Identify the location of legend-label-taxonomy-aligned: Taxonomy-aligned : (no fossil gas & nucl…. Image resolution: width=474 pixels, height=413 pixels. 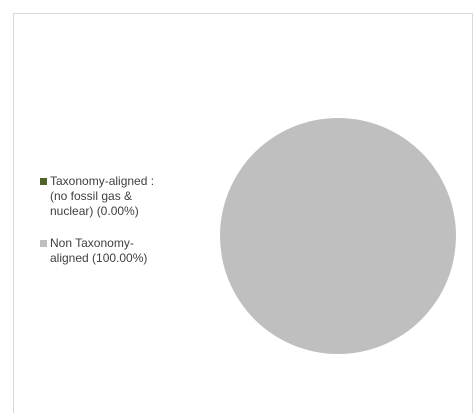
(102, 196).